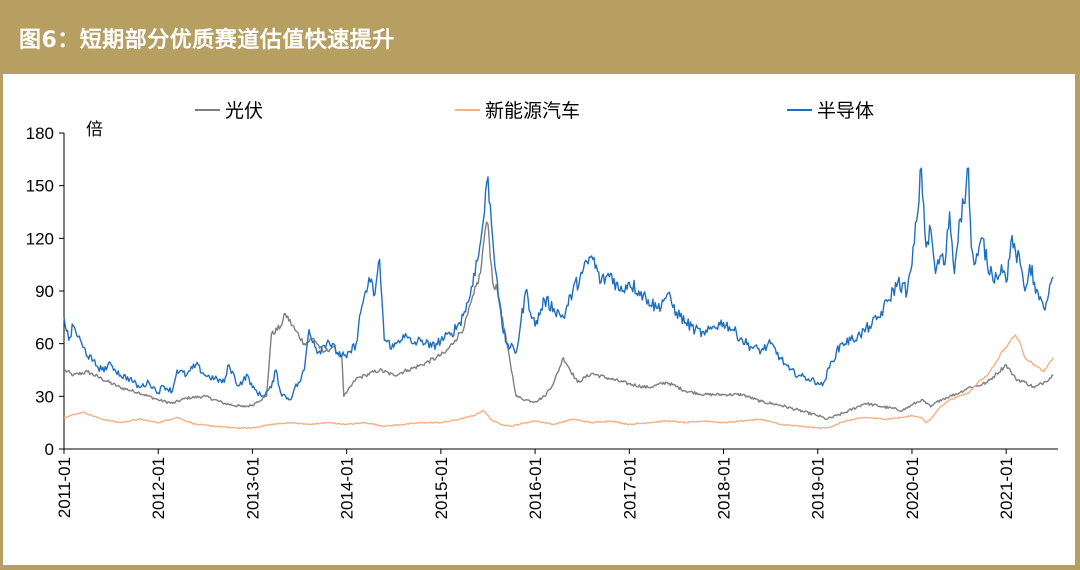 This screenshot has width=1080, height=570. I want to click on figure-header: 图6：短期部分优质赛道估值快速提升, so click(540, 37).